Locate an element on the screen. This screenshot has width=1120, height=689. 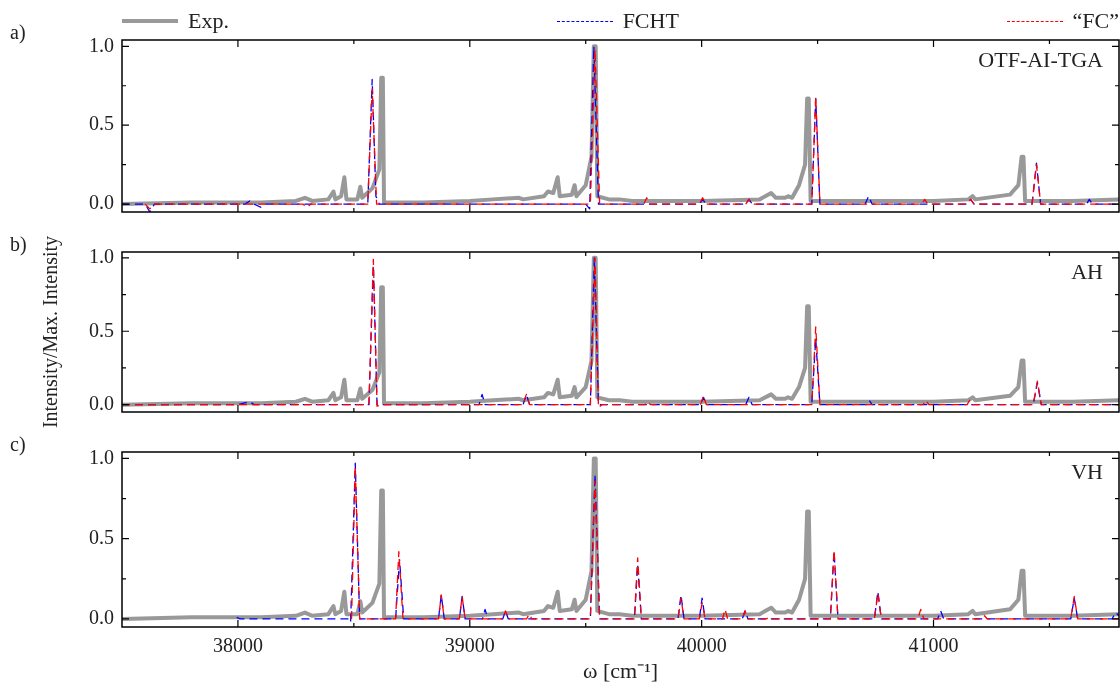
legend-label: “FC” is located at coordinates (1095, 21).